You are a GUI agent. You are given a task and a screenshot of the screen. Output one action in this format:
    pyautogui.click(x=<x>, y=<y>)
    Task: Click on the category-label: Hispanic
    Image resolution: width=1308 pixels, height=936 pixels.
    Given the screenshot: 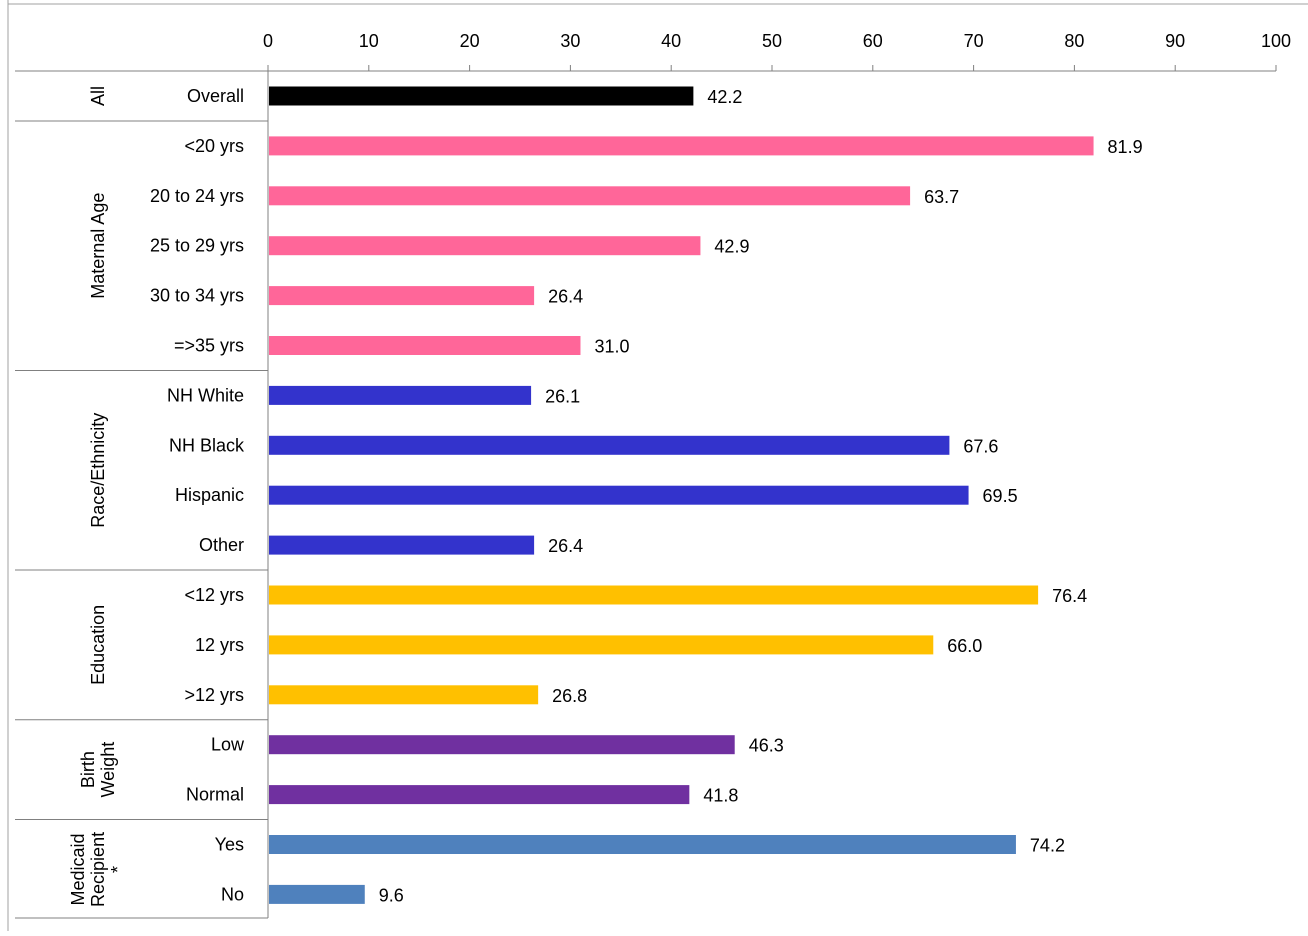 What is the action you would take?
    pyautogui.click(x=209, y=495)
    